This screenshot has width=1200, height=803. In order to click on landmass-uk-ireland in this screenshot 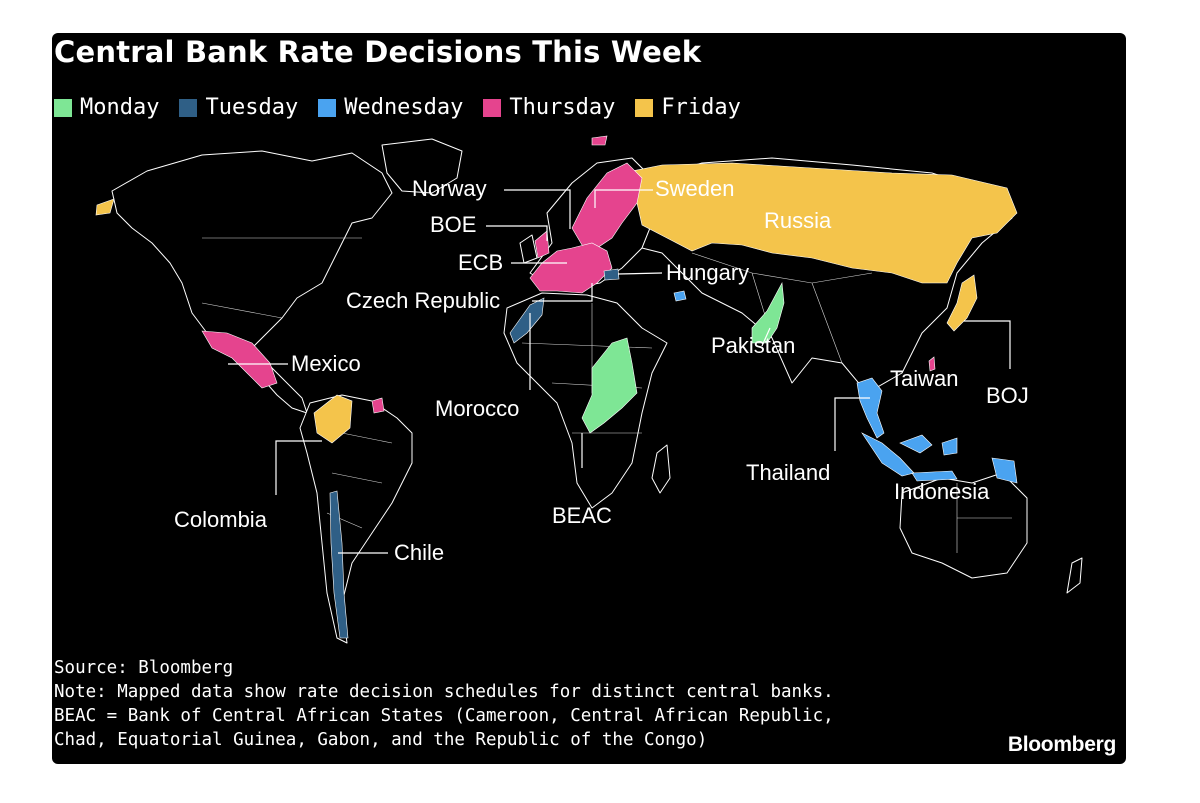, I will do `click(528, 249)`.